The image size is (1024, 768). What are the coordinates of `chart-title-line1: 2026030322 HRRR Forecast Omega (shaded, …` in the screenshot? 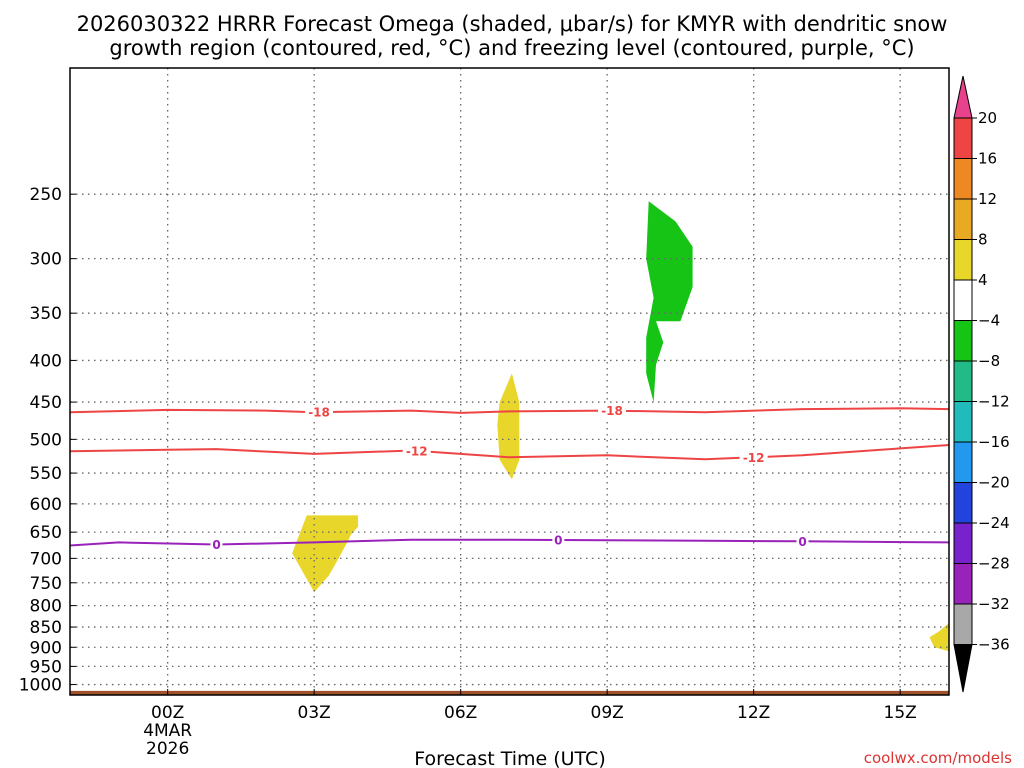 It's located at (512, 24).